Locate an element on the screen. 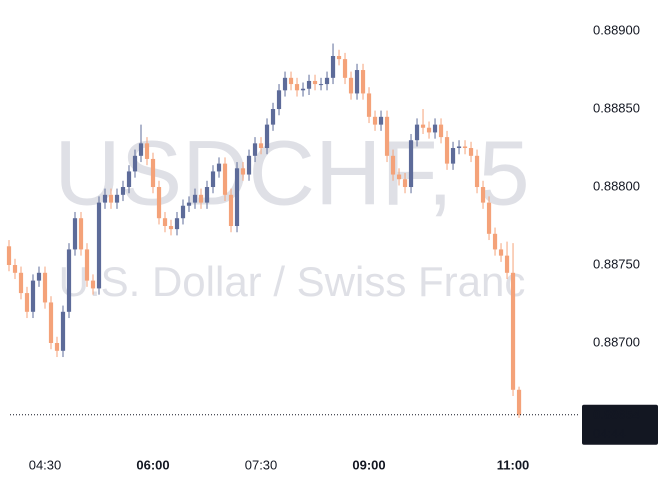 The height and width of the screenshot is (493, 670). x-tick-label: 07:30 is located at coordinates (261, 464).